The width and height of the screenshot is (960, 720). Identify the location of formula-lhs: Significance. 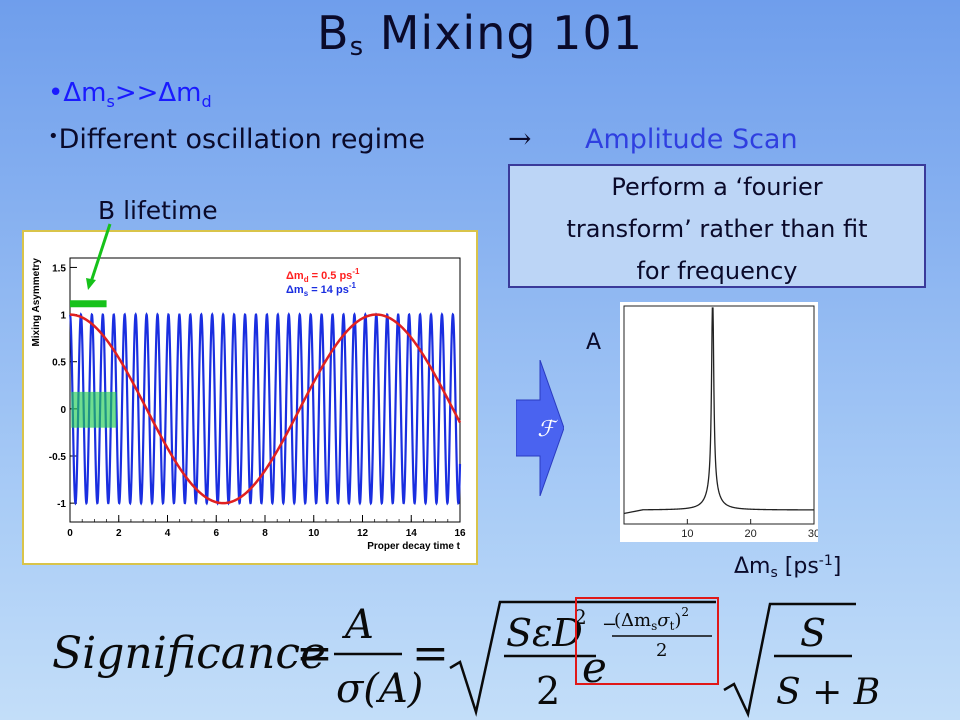
(189, 653).